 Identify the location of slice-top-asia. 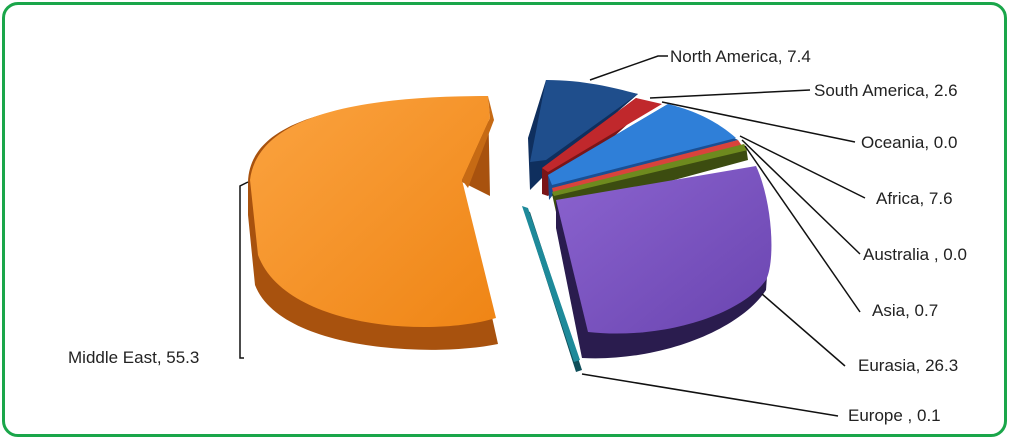
(647, 166).